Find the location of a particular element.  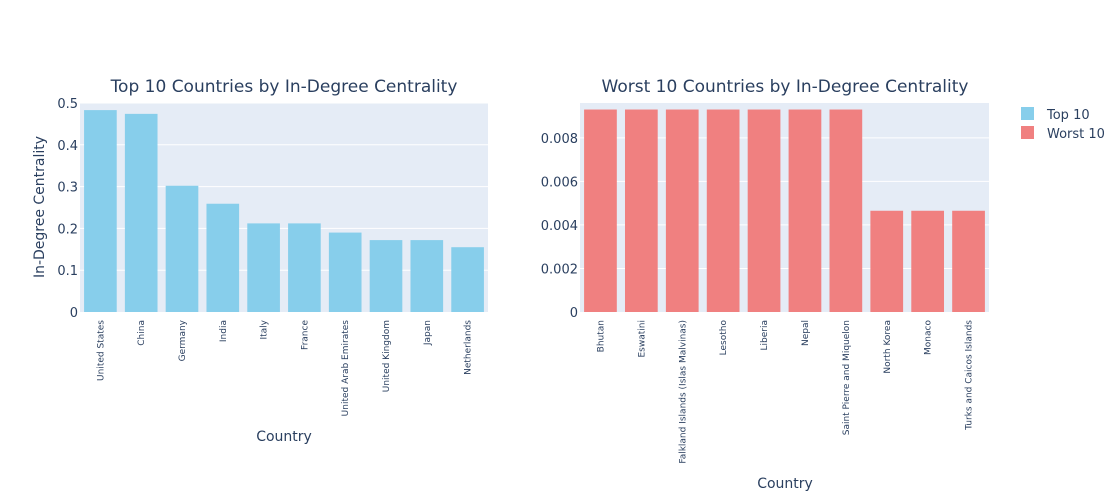

bar-united-states is located at coordinates (100, 211).